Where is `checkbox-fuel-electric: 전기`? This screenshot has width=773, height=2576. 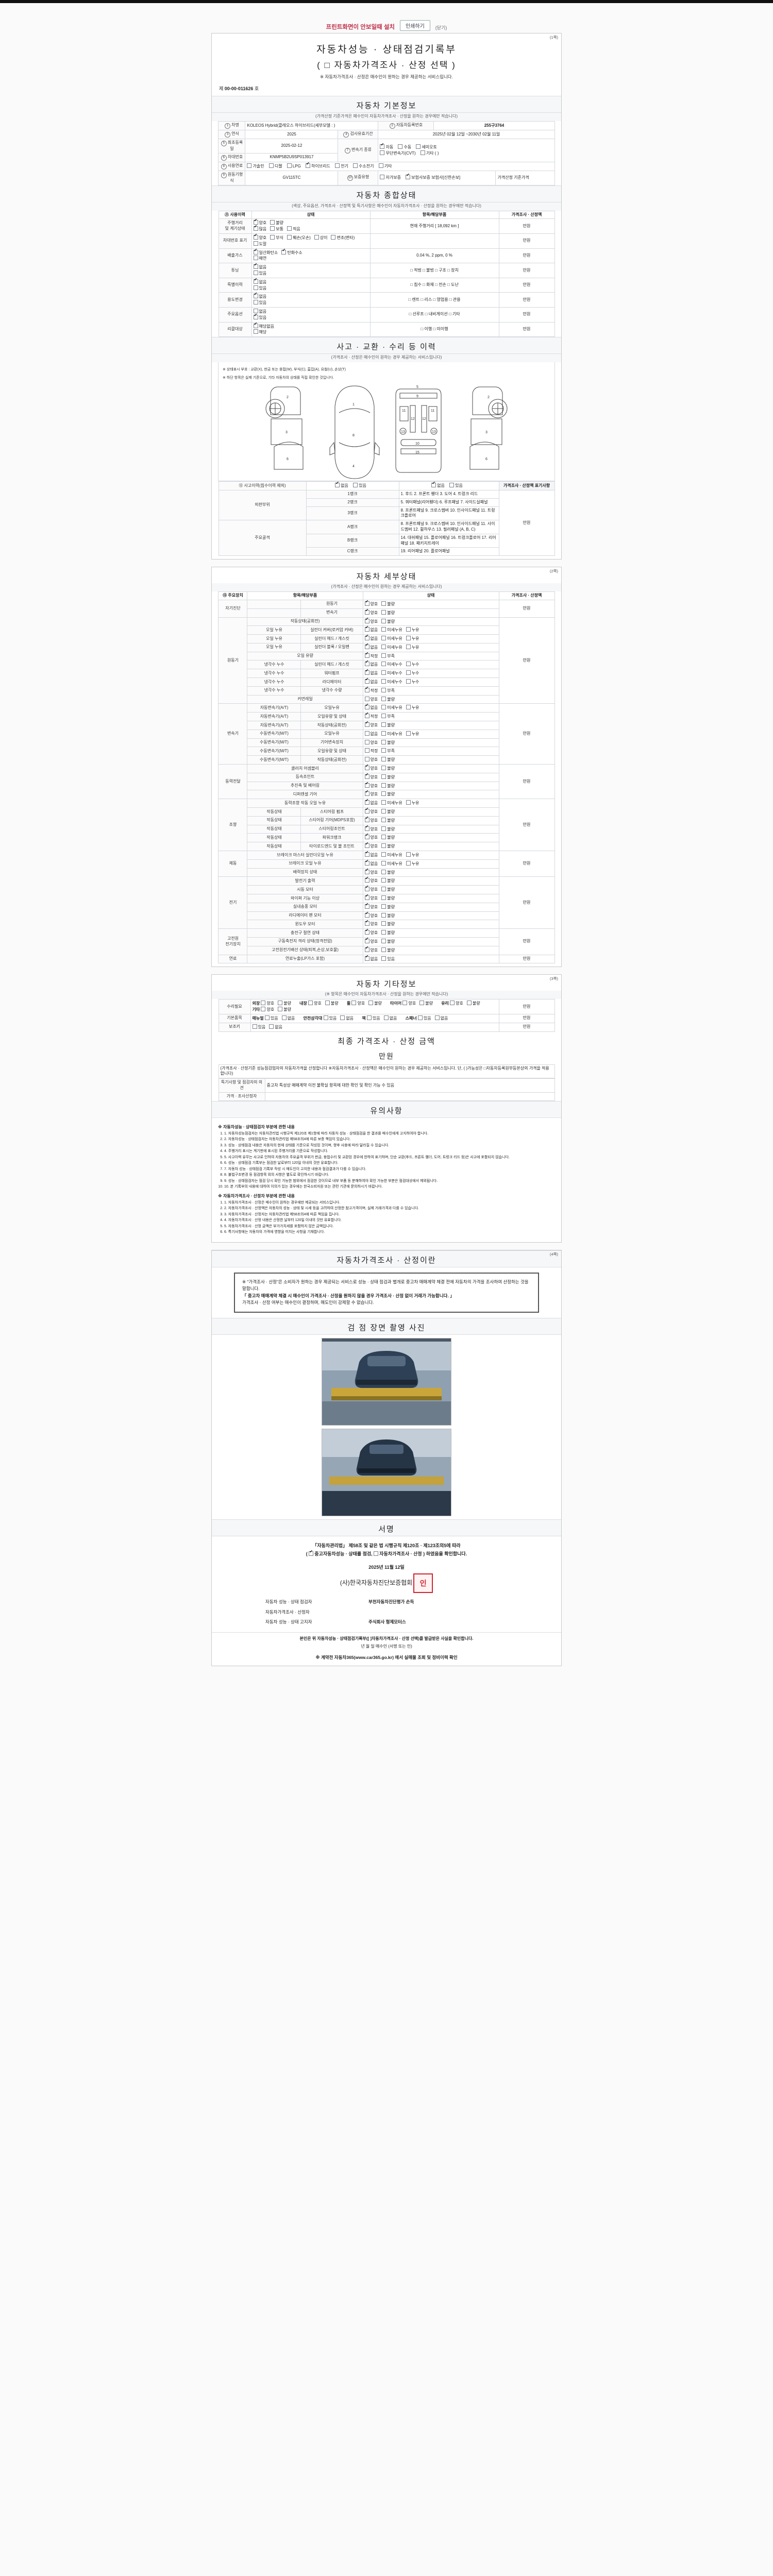
checkbox-fuel-electric: 전기 is located at coordinates (341, 167).